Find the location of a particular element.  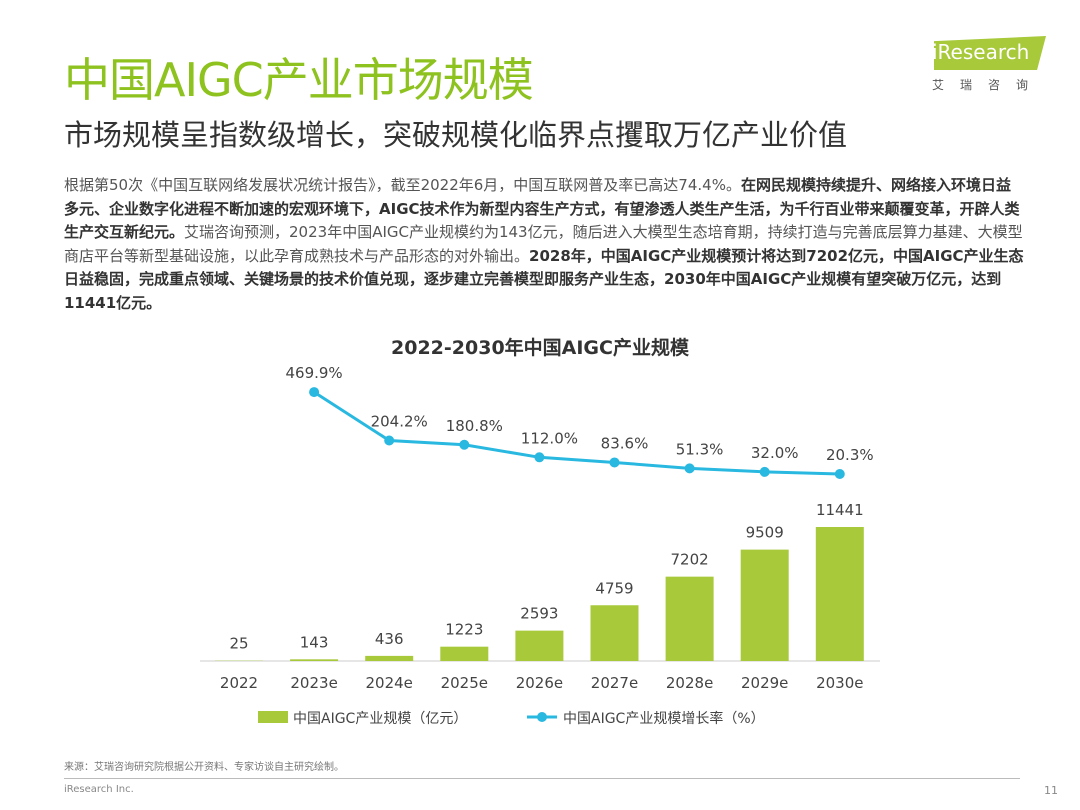

page-subtitle: 市场规模呈指数级增长，突破规模化临界点攫取万亿产业价值 is located at coordinates (456, 135).